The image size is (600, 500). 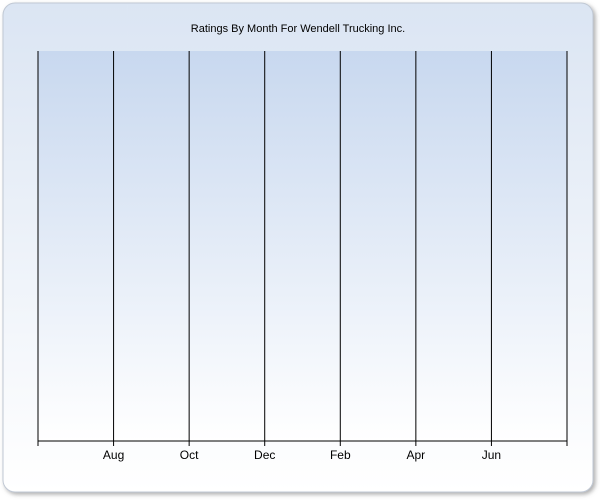 I want to click on x-tick-label: Apr, so click(x=416, y=455).